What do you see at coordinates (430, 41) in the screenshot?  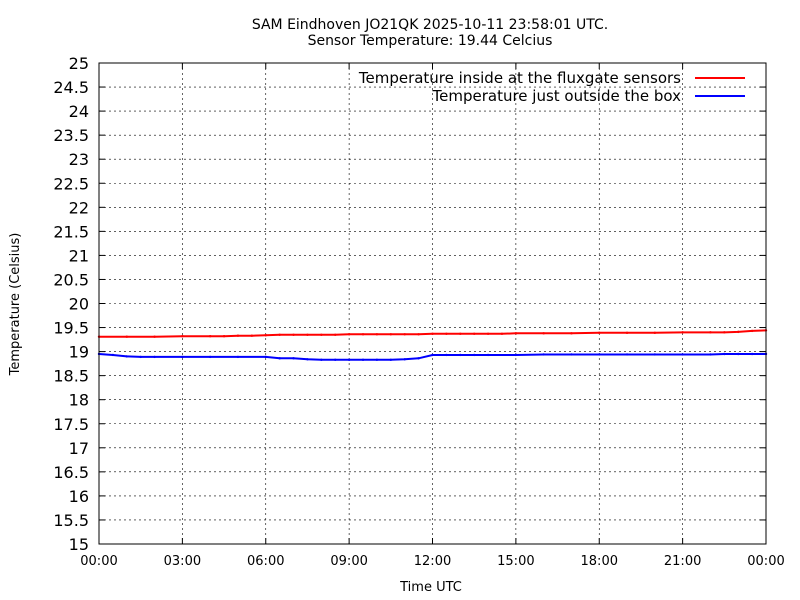 I see `chart-subtitle: Sensor Temperature: 19.44 Celcius` at bounding box center [430, 41].